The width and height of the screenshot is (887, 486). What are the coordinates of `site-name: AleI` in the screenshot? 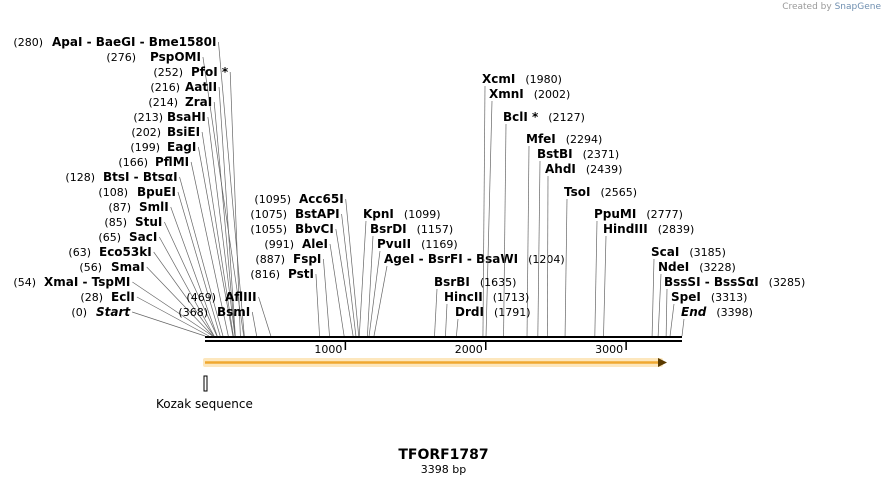 It's located at (315, 244).